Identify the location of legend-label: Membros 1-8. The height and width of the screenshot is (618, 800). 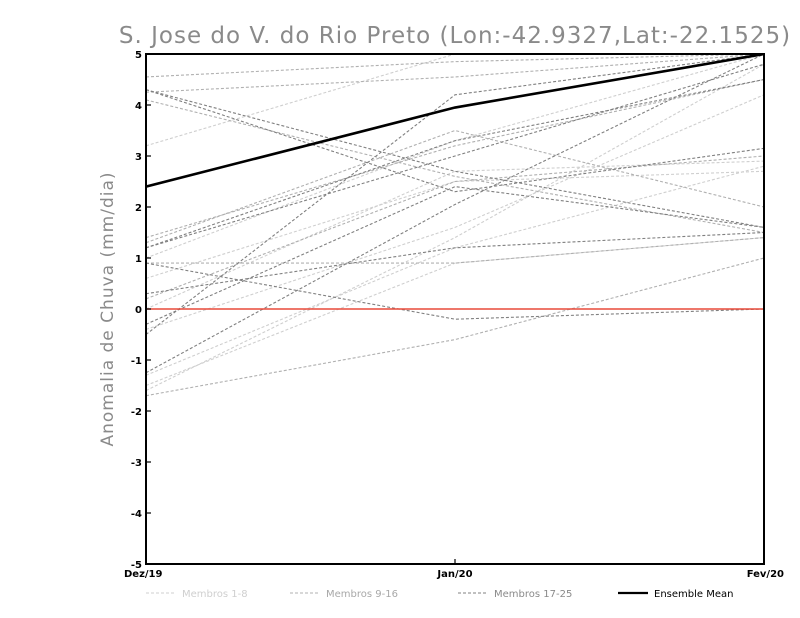
(215, 594).